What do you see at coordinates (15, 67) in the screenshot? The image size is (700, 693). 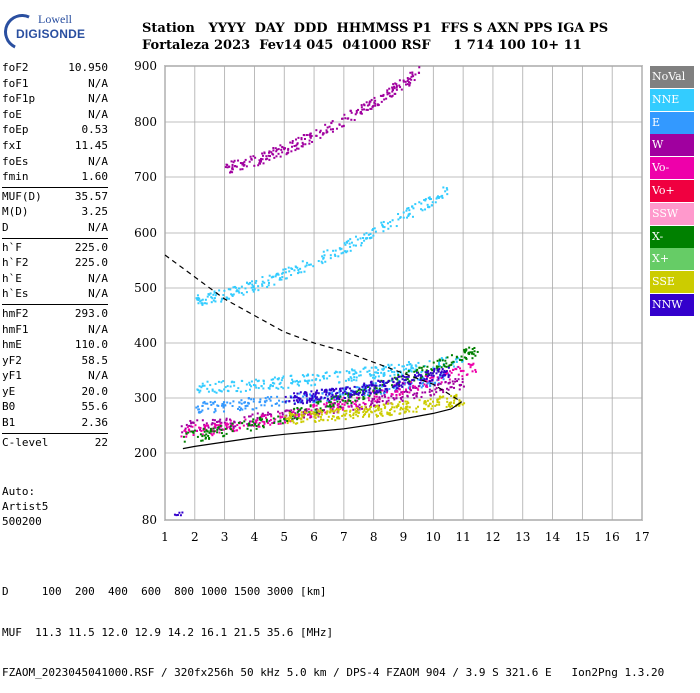 I see `param-name: foF2` at bounding box center [15, 67].